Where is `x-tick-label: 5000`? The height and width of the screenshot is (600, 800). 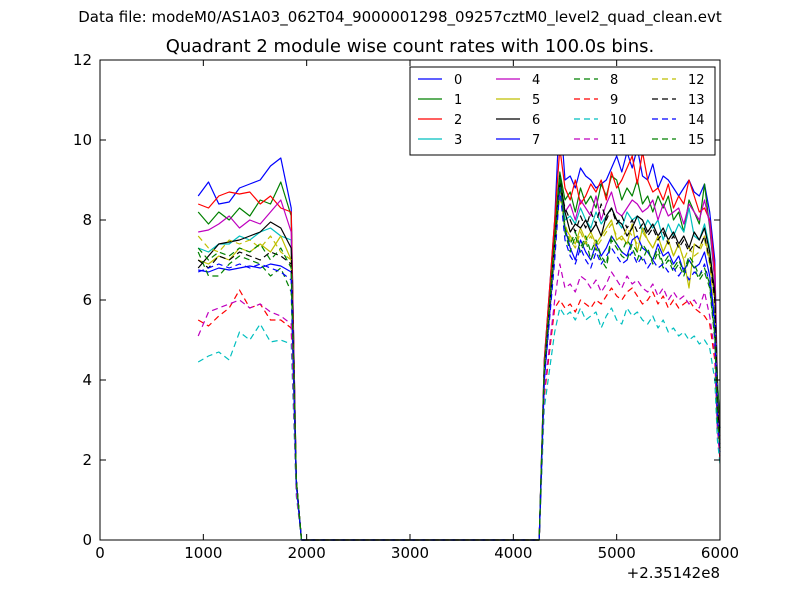 x-tick-label: 5000 is located at coordinates (617, 553).